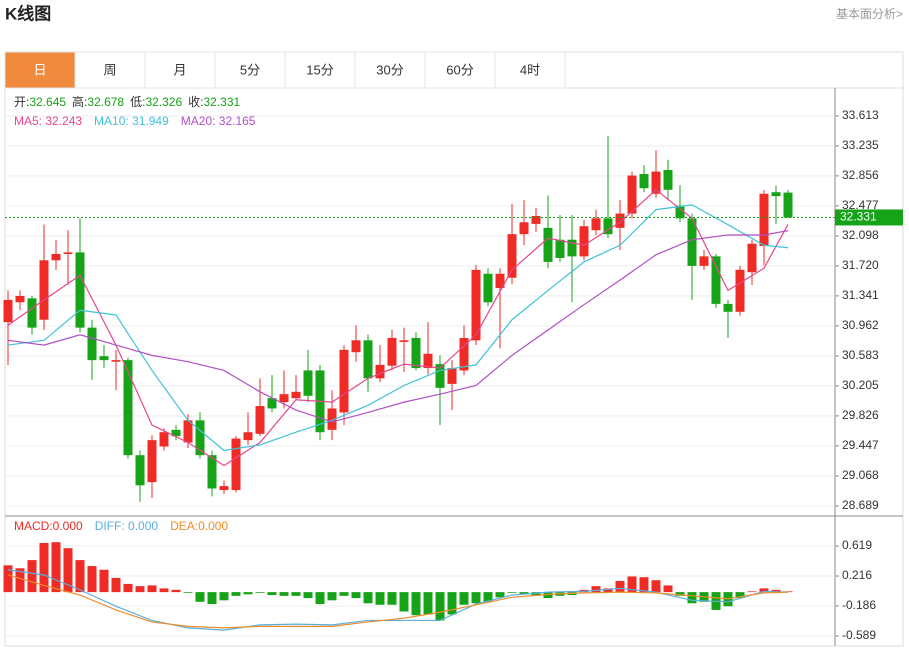  Describe the element at coordinates (195, 102) in the screenshot. I see `ohlc-label: 收:` at that location.